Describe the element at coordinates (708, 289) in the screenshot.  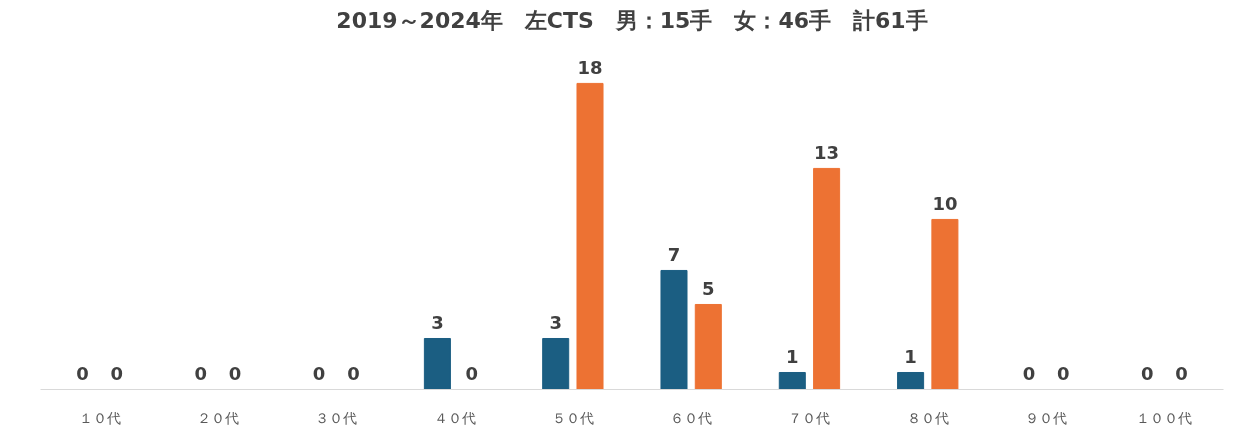
I see `data-label: 5` at that location.